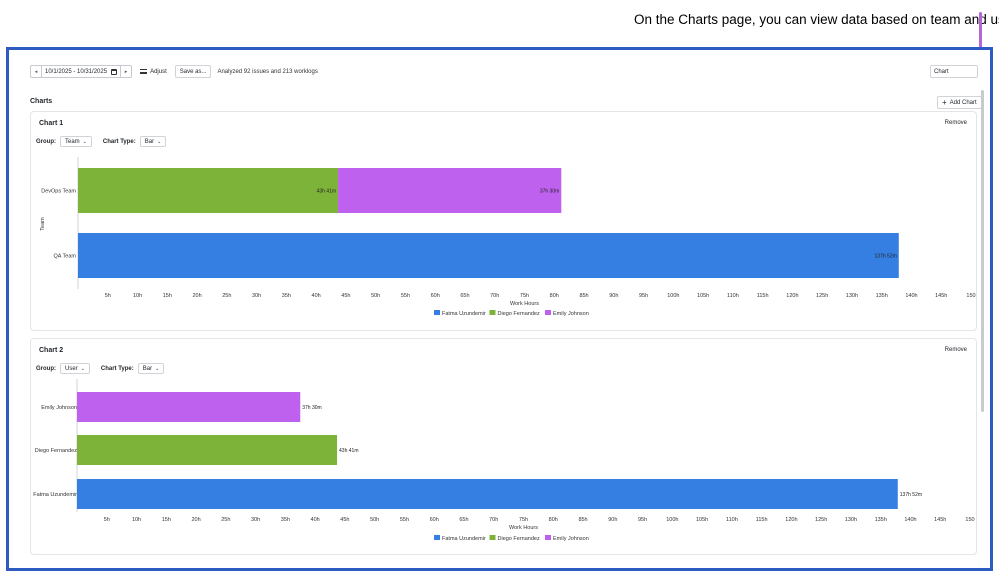 The width and height of the screenshot is (999, 578). What do you see at coordinates (959, 102) in the screenshot?
I see `add-chart-button: + Add Chart` at bounding box center [959, 102].